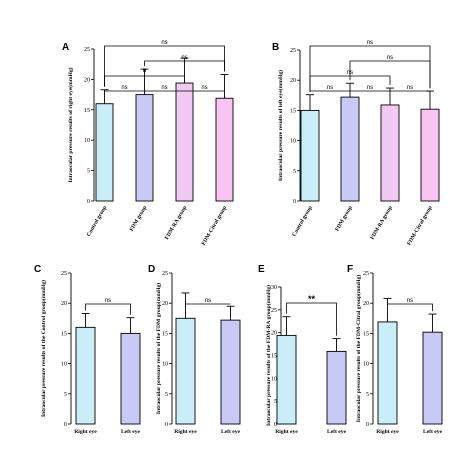 Image resolution: width=474 pixels, height=474 pixels. Describe the element at coordinates (261, 269) in the screenshot. I see `panel-letter-E: E` at that location.